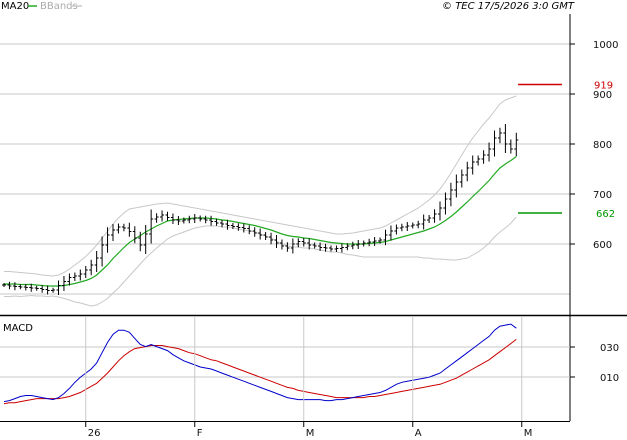 This screenshot has height=440, width=627. I want to click on legend-ma20-label: MA20, so click(15, 6).